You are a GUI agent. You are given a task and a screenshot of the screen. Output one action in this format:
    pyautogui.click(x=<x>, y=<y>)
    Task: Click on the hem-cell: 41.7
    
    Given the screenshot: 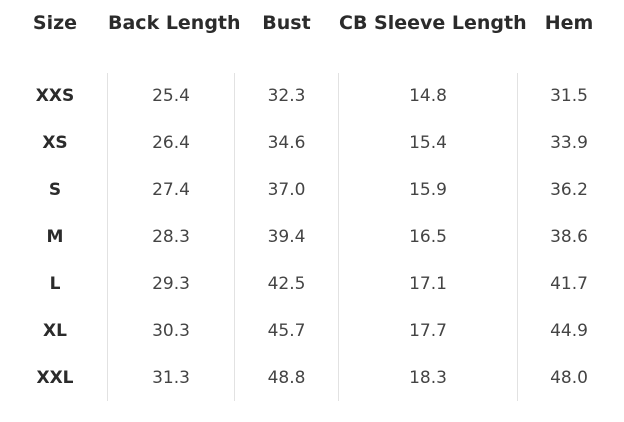 What is the action you would take?
    pyautogui.click(x=569, y=284)
    